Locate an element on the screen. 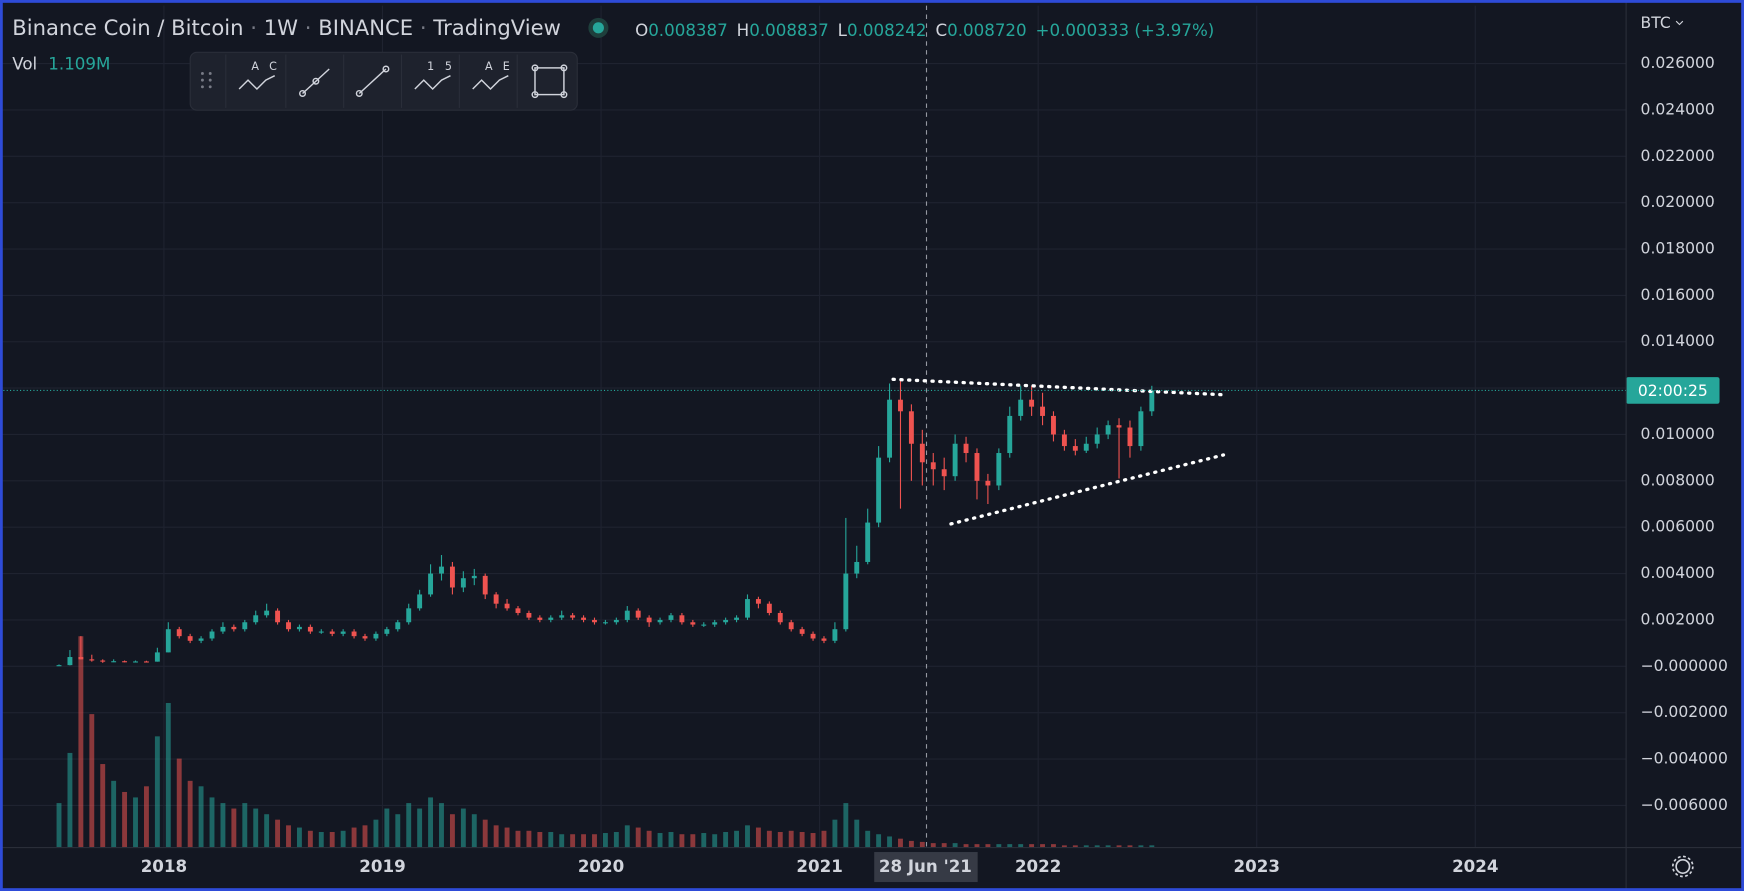 This screenshot has width=1744, height=891. trendline-lower is located at coordinates (1087, 489).